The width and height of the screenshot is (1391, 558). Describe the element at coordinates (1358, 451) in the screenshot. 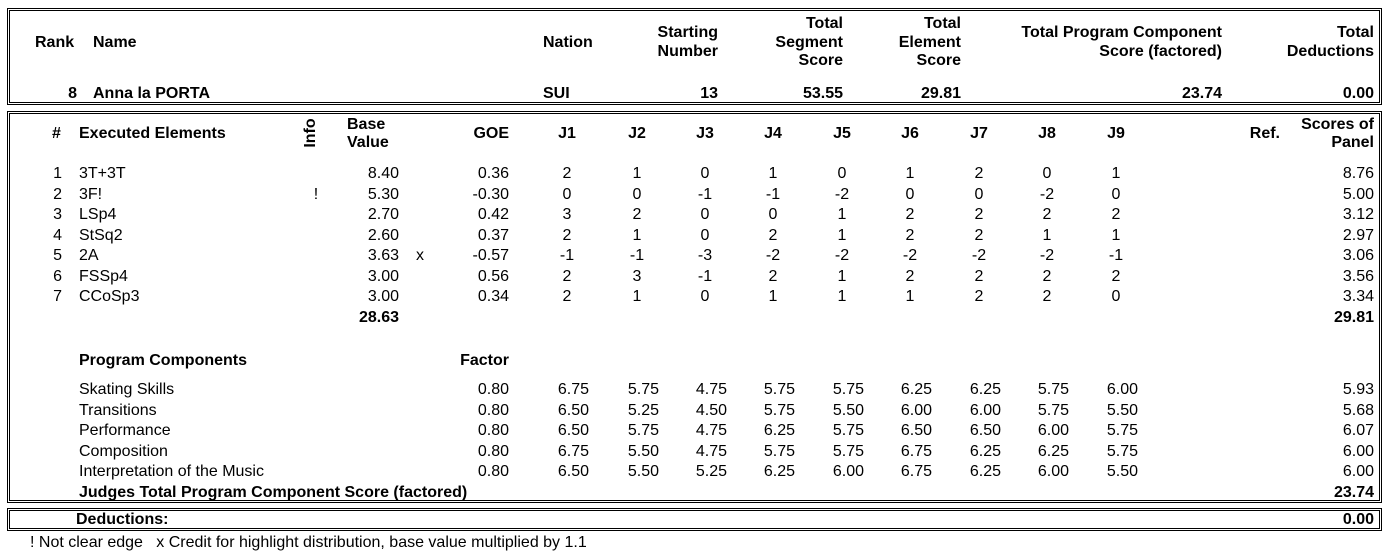

I see `component-panel-score: 6.00` at that location.